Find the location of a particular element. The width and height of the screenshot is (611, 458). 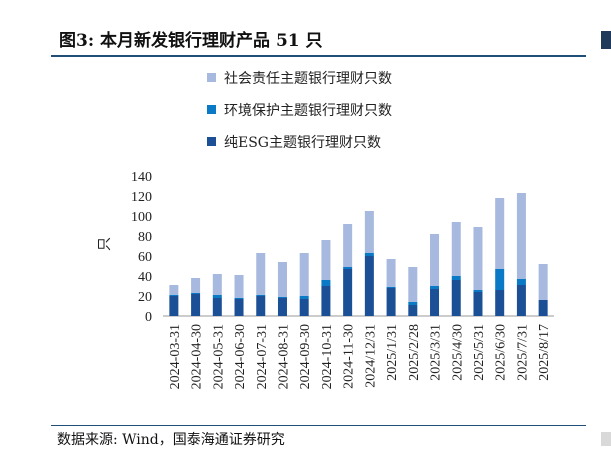

y-tick-label: 120 is located at coordinates (141, 197).